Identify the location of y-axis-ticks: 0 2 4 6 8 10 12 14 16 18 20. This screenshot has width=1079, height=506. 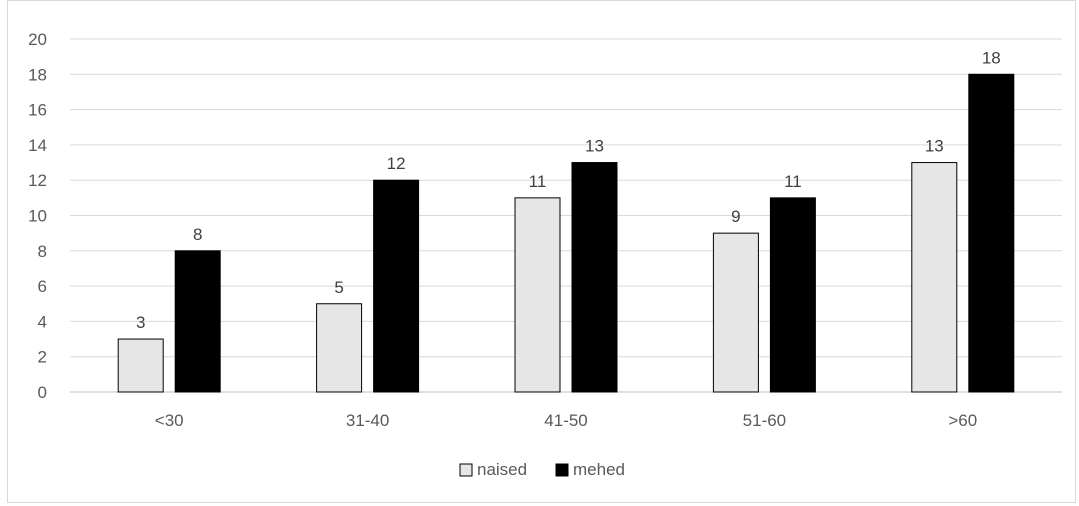
(37, 216).